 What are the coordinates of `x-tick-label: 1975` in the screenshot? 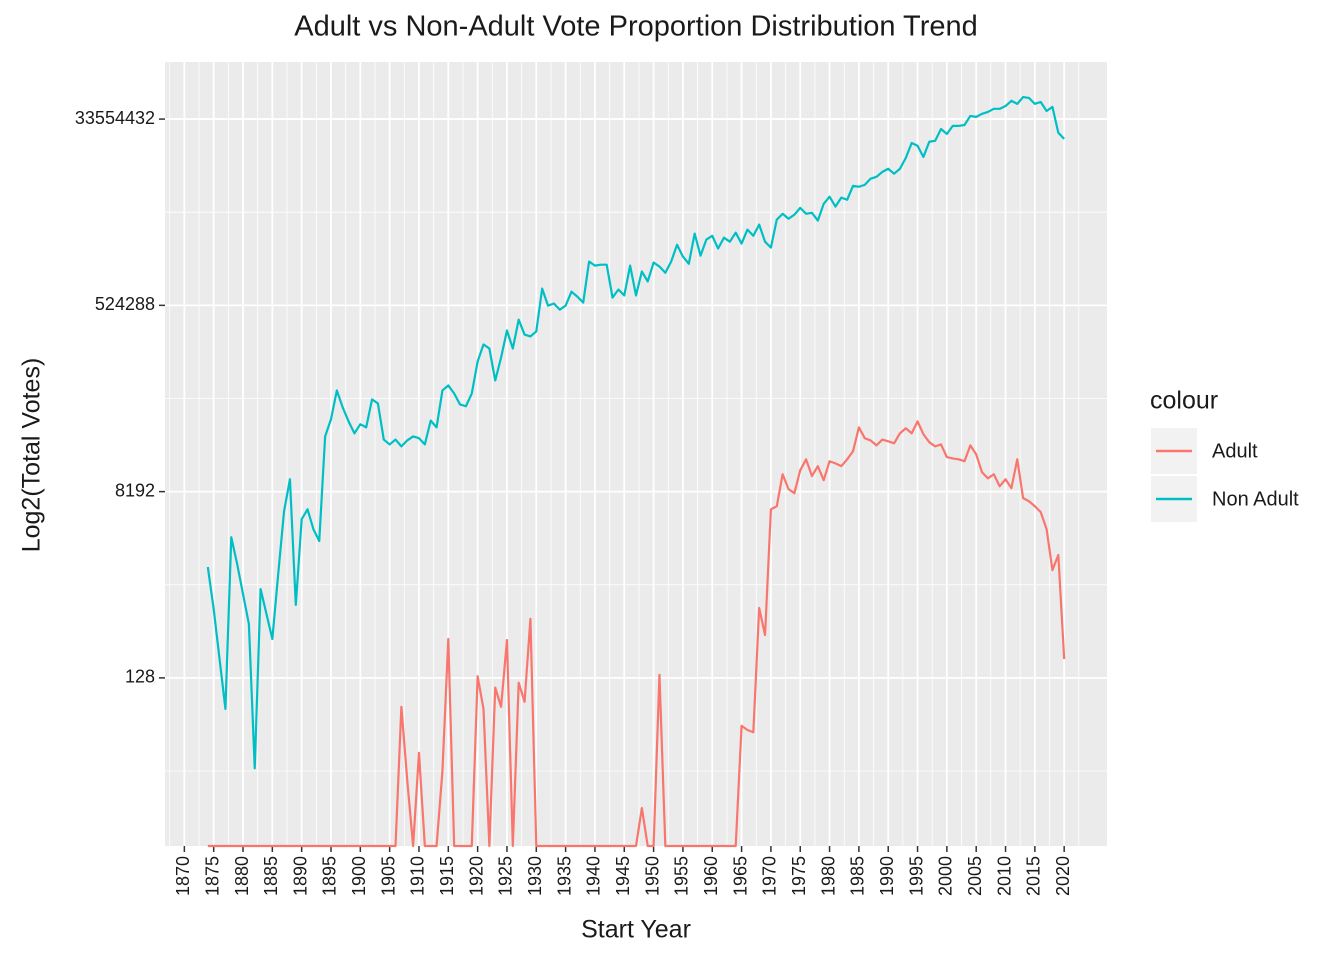 It's located at (799, 876).